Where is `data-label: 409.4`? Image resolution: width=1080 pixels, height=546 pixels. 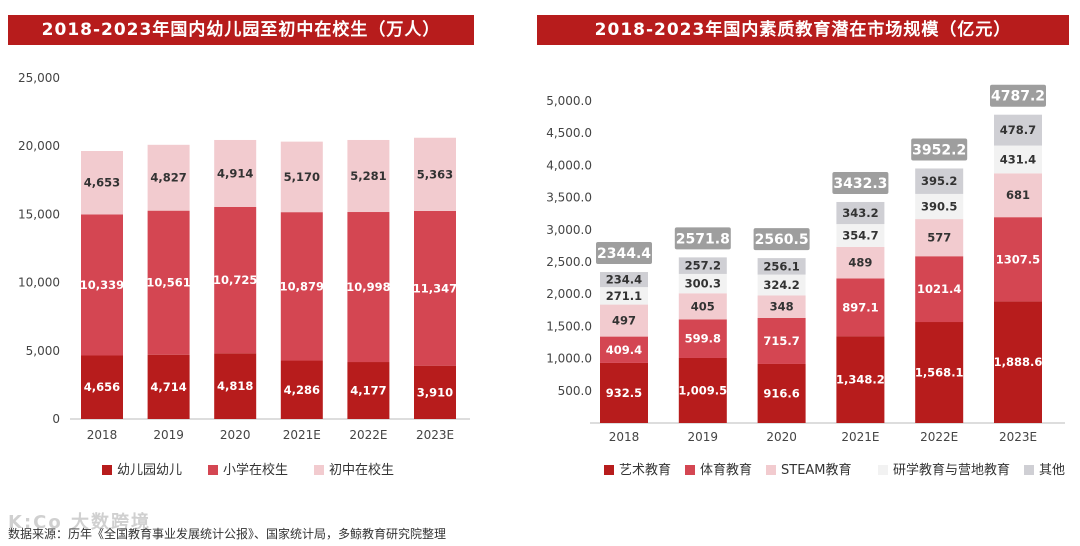 data-label: 409.4 is located at coordinates (624, 350).